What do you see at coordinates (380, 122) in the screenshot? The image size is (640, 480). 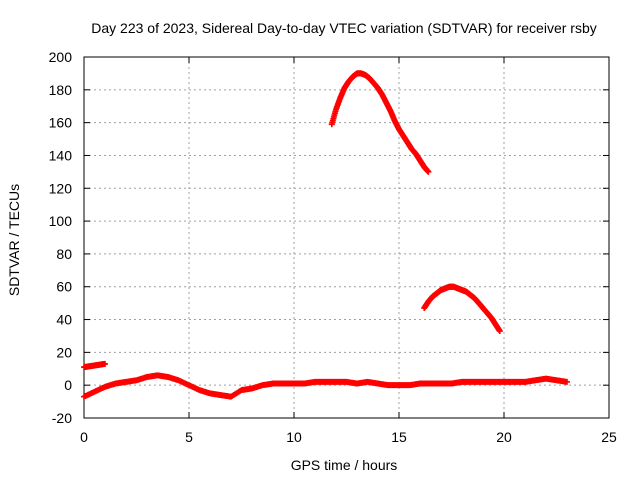 I see `series-segment-b` at bounding box center [380, 122].